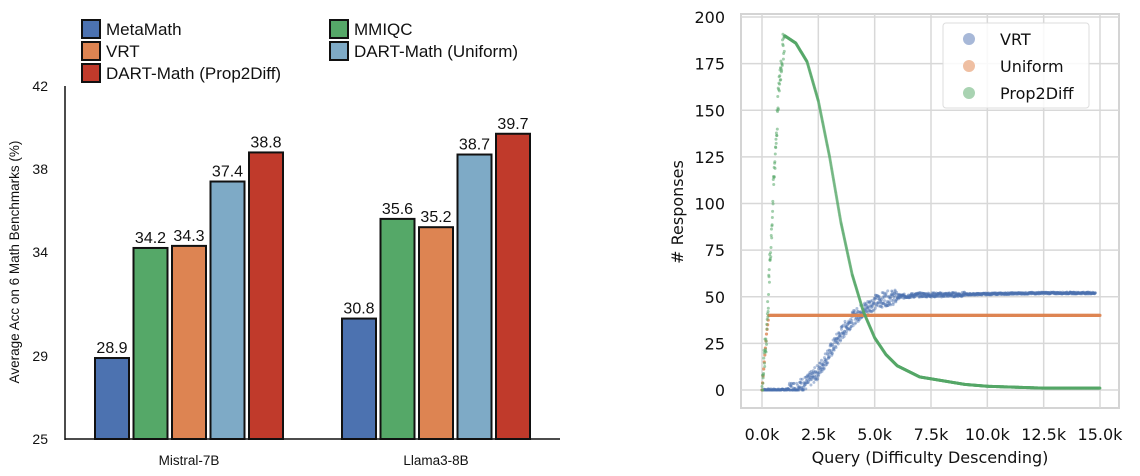 This screenshot has height=476, width=1140. What do you see at coordinates (931, 434) in the screenshot?
I see `x-tick-label: 7.5k` at bounding box center [931, 434].